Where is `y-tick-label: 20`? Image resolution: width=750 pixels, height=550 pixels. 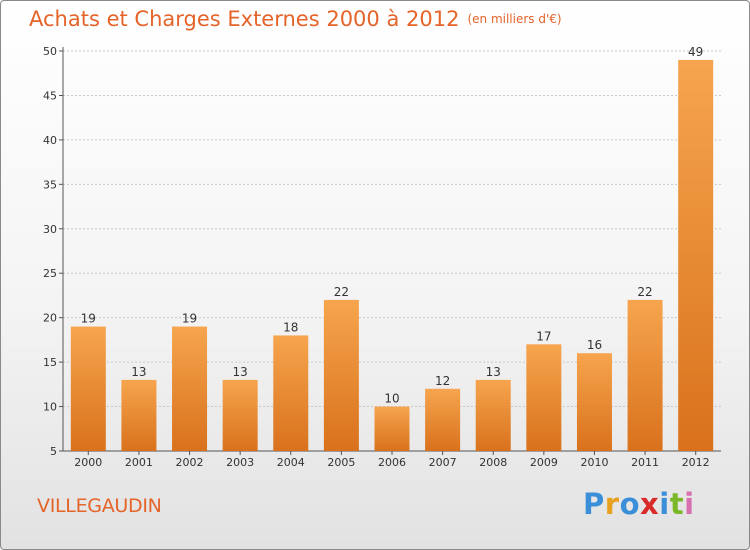 y-tick-label: 20 is located at coordinates (50, 318).